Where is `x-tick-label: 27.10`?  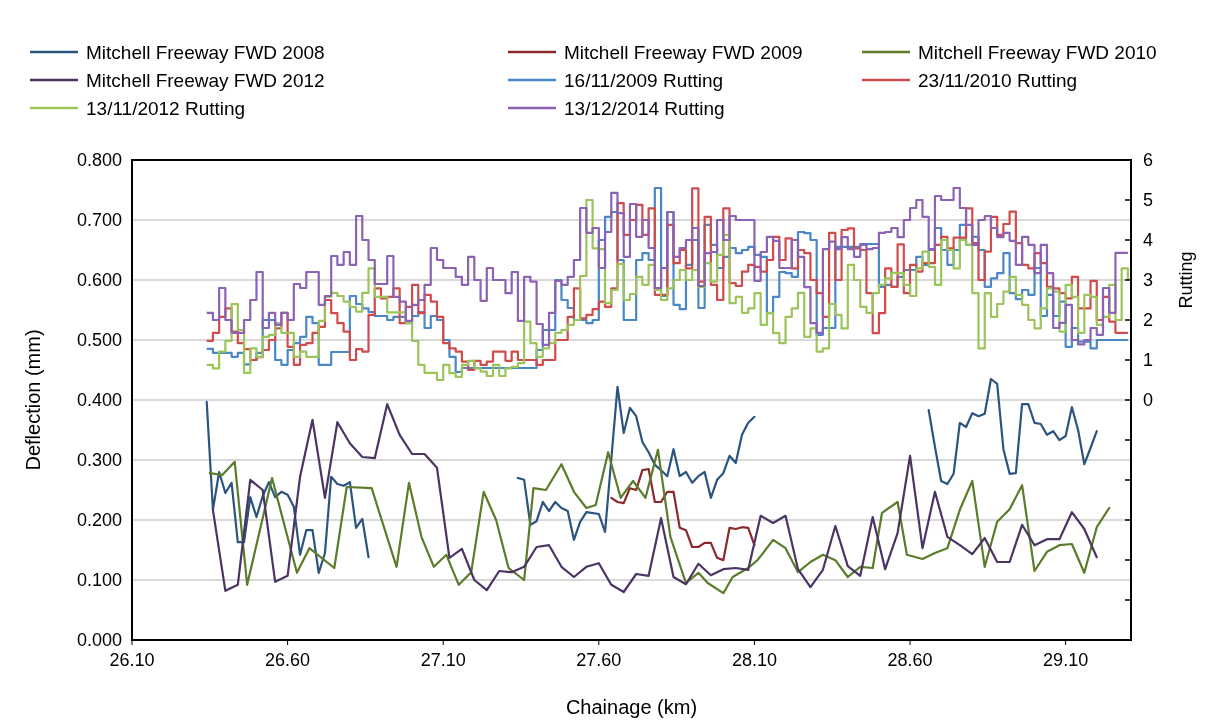
x-tick-label: 27.10 is located at coordinates (443, 660).